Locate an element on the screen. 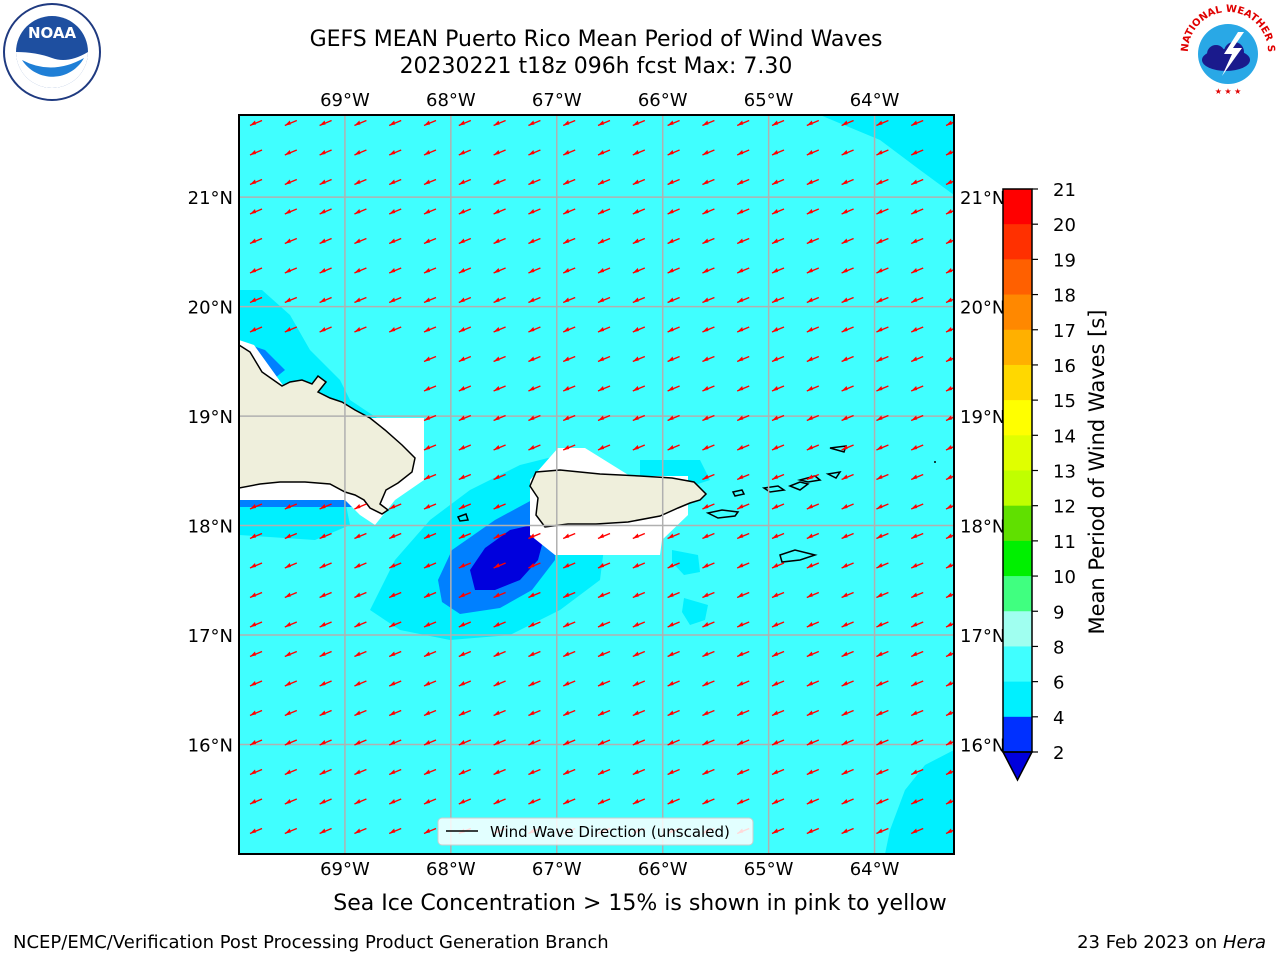 Image resolution: width=1280 pixels, height=960 pixels. lon-label-bottom: 69°W is located at coordinates (345, 869).